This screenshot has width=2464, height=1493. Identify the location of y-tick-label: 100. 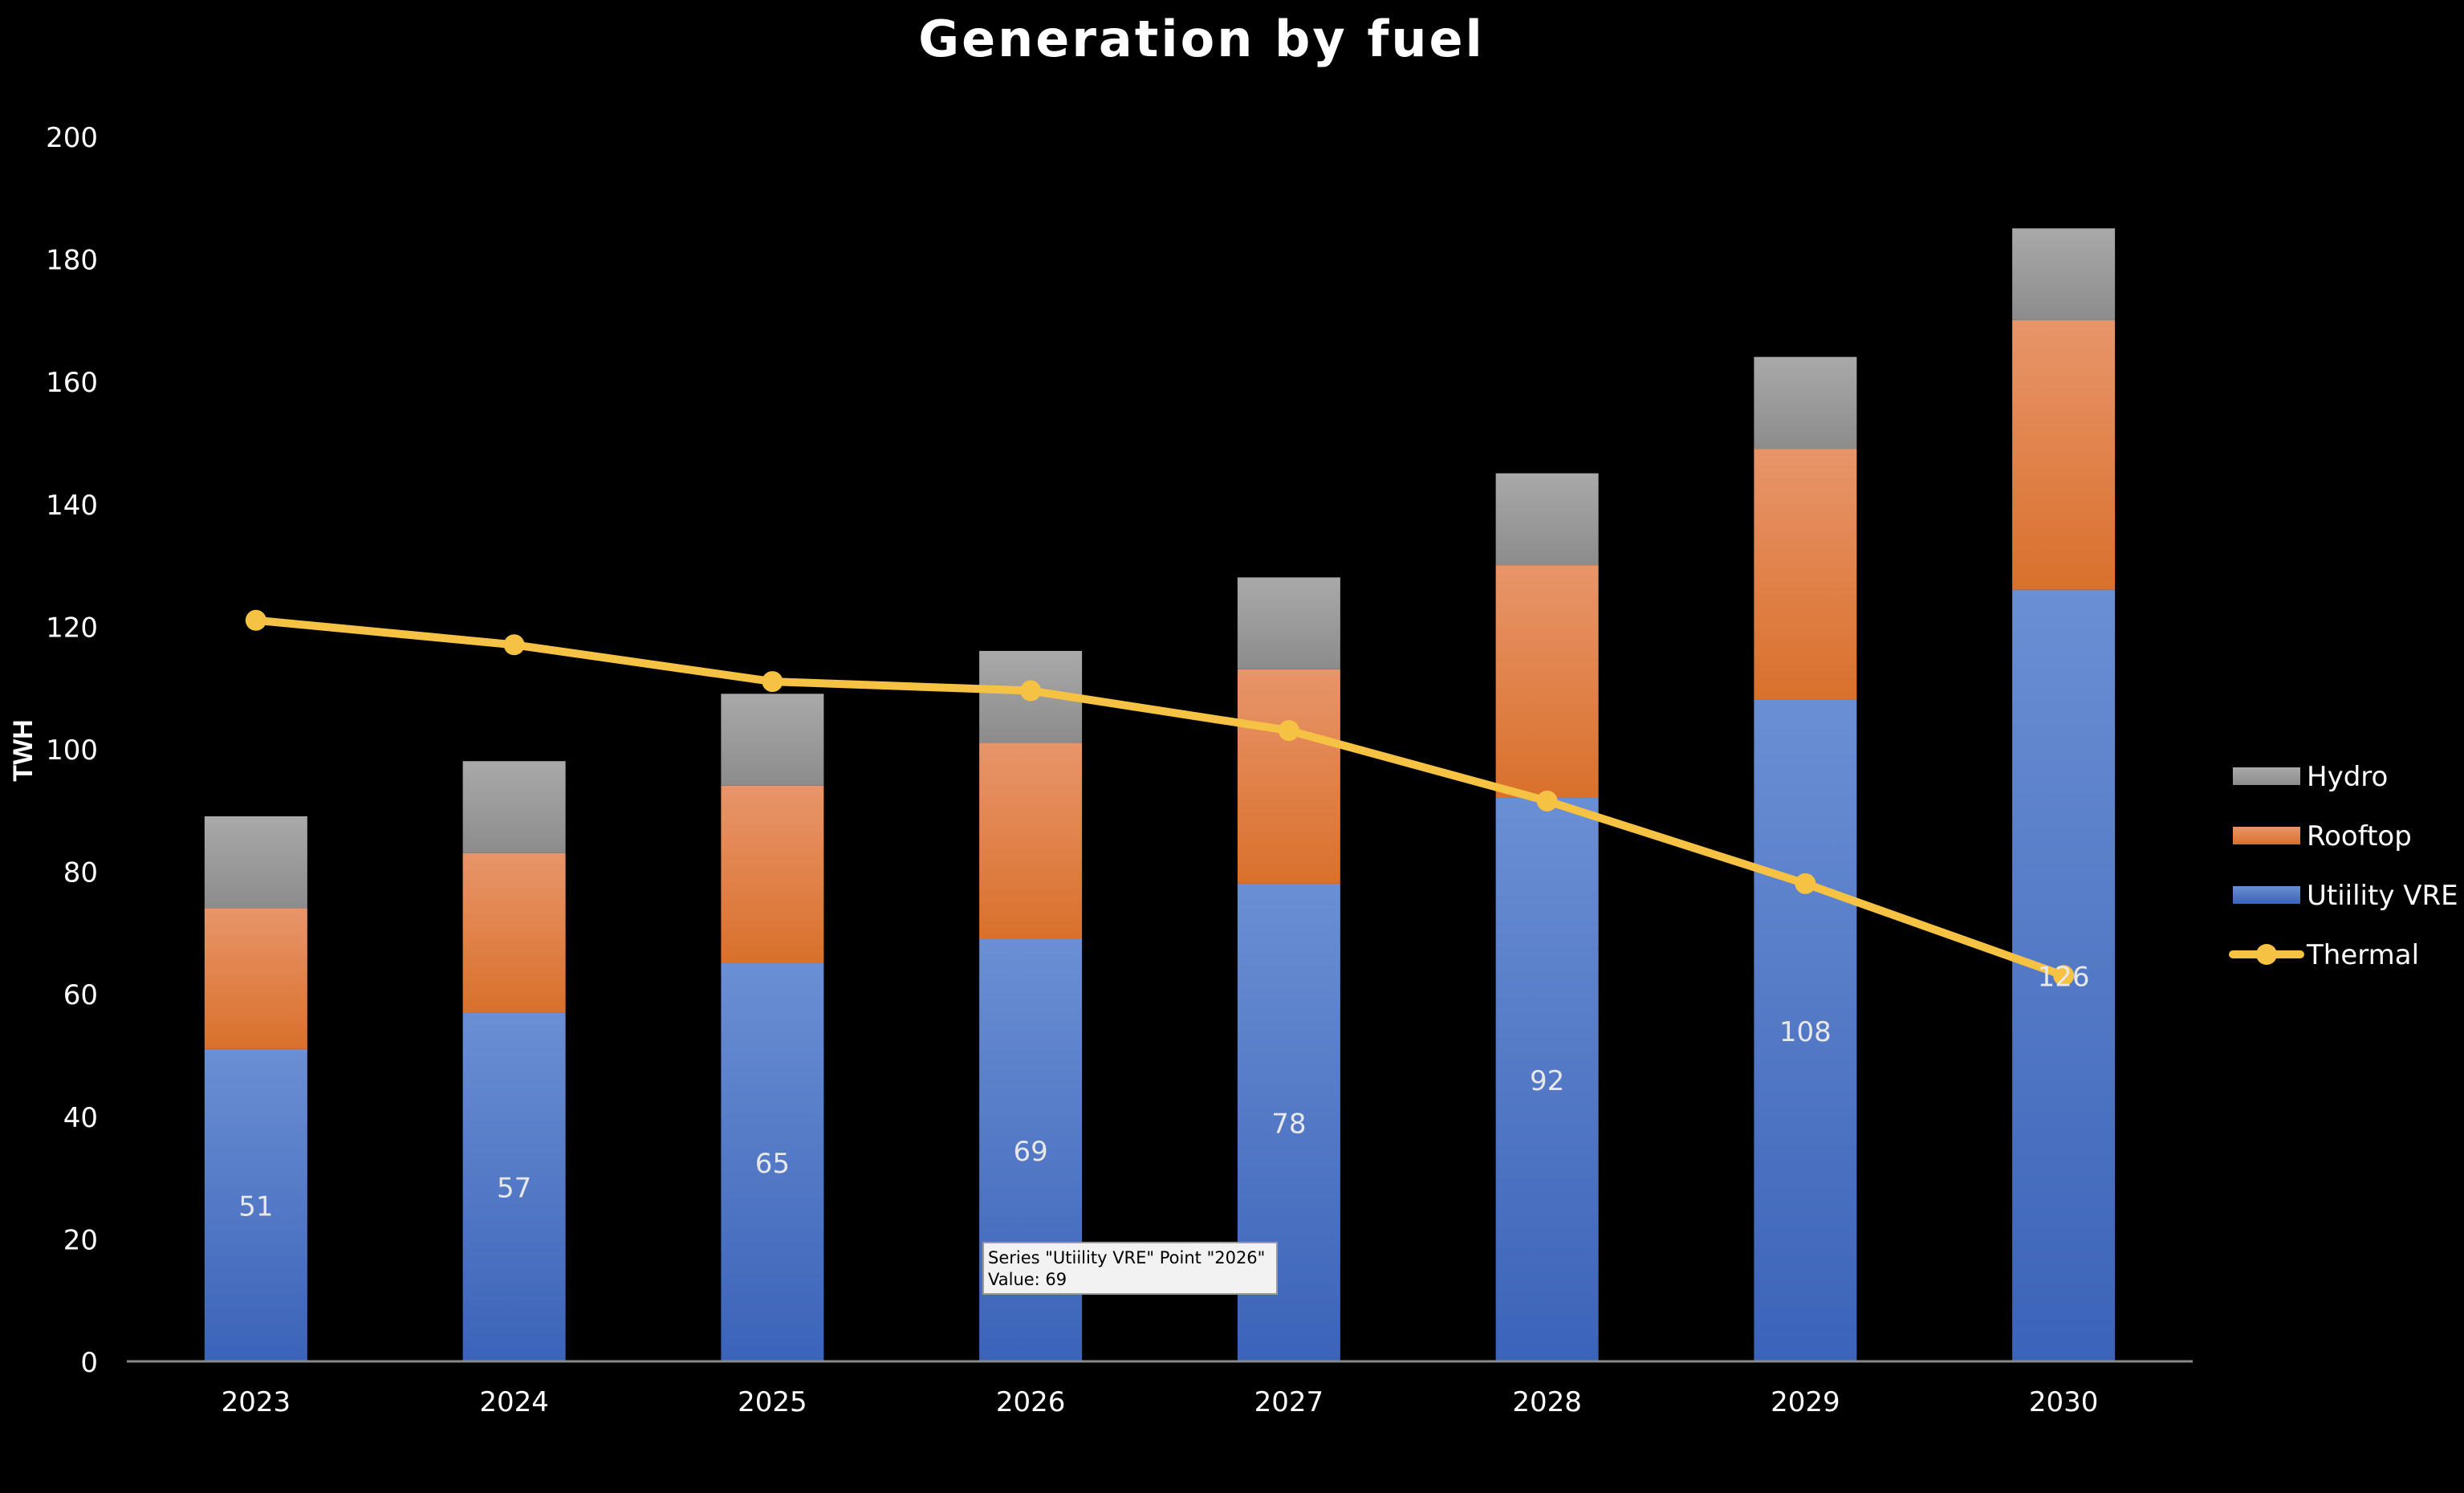
(72, 751).